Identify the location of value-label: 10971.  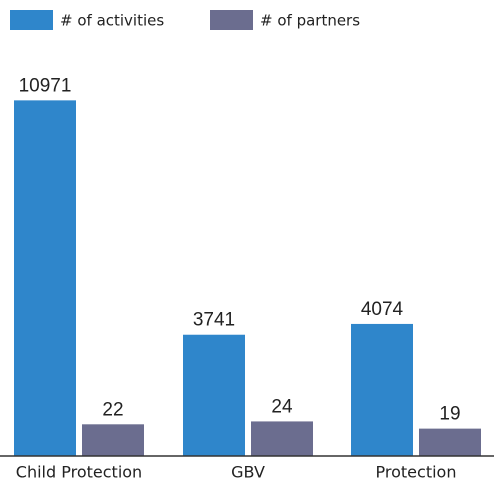
(45, 85).